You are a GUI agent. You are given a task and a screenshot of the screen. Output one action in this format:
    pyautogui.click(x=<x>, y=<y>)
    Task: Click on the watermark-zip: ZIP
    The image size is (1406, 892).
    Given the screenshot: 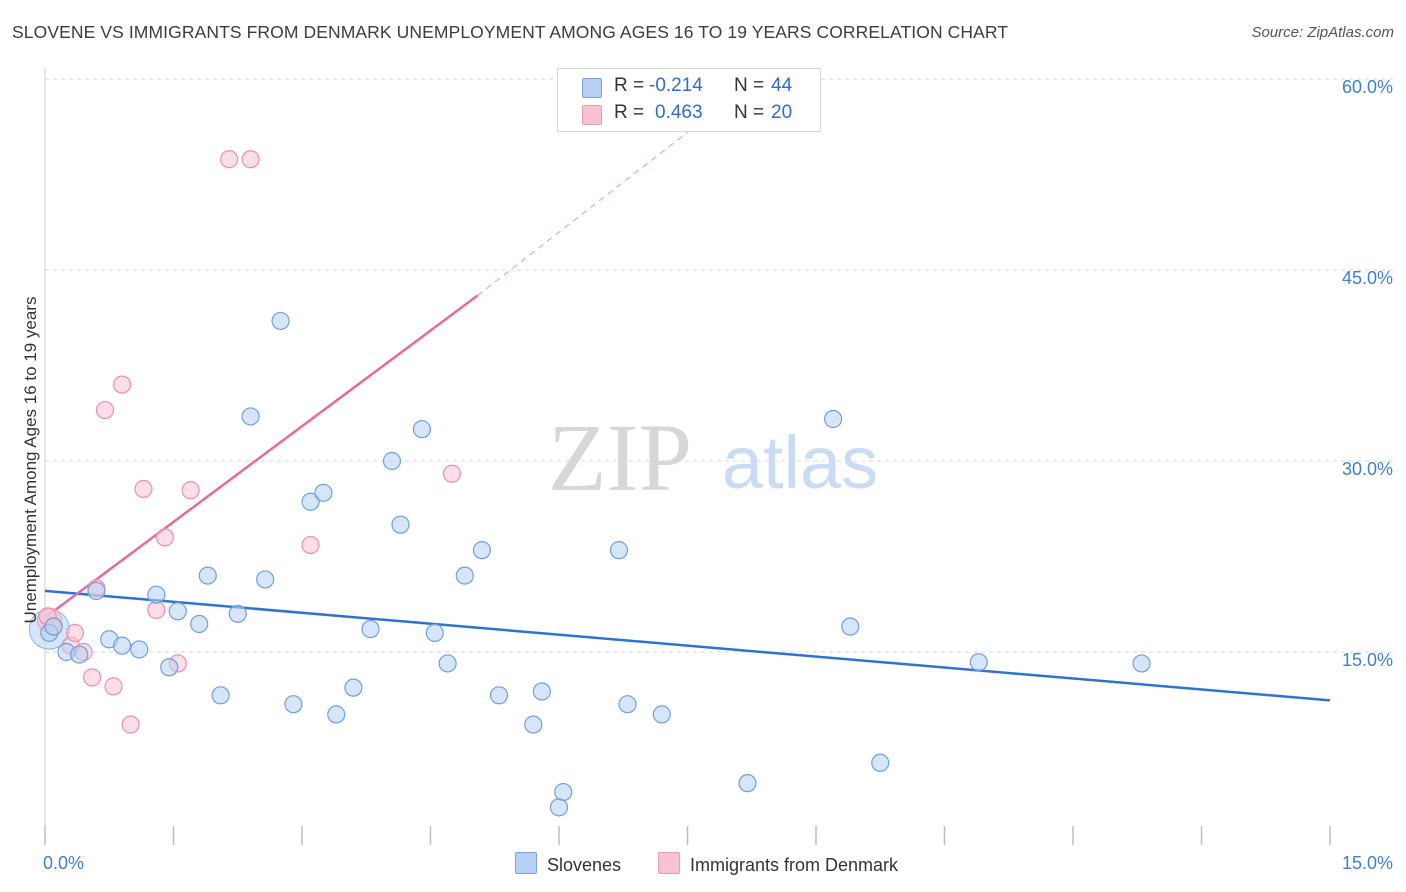 What is the action you would take?
    pyautogui.click(x=620, y=457)
    